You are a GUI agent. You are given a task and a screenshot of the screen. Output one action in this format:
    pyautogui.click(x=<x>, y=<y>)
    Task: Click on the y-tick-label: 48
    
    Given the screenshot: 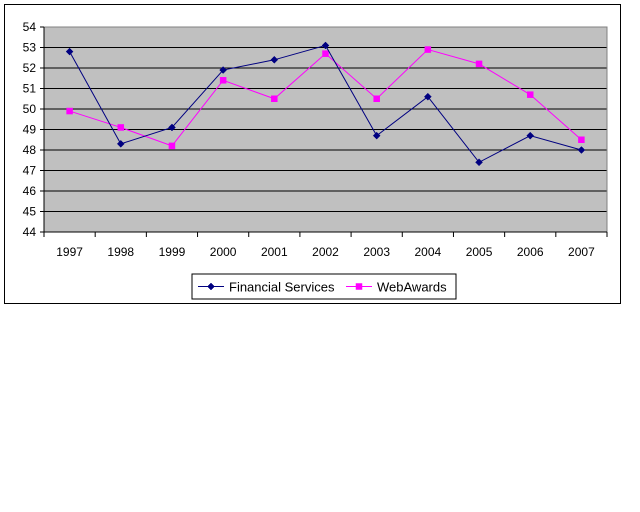 What is the action you would take?
    pyautogui.click(x=30, y=150)
    